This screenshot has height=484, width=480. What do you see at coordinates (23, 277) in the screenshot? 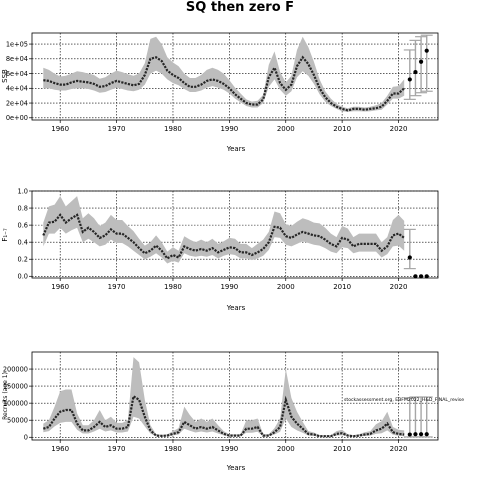
I see `fbar-ytick-label-0: 0.0` at bounding box center [23, 277].